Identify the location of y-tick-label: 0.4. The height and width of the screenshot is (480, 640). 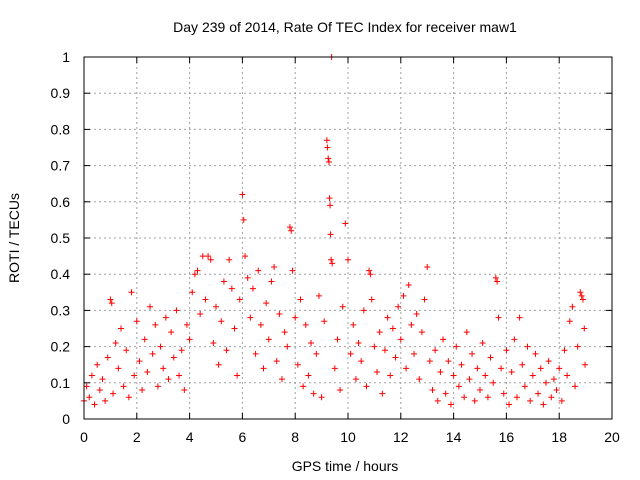
(61, 274).